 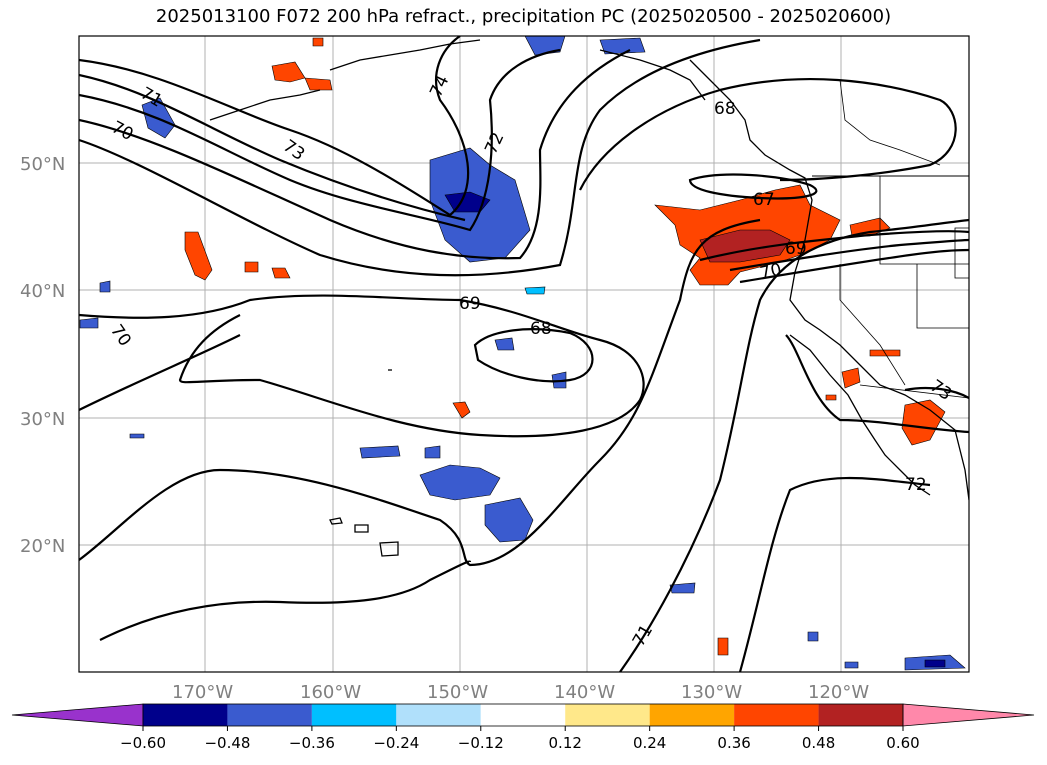 I want to click on colorbar-tick-label: −0.24, so click(x=396, y=743).